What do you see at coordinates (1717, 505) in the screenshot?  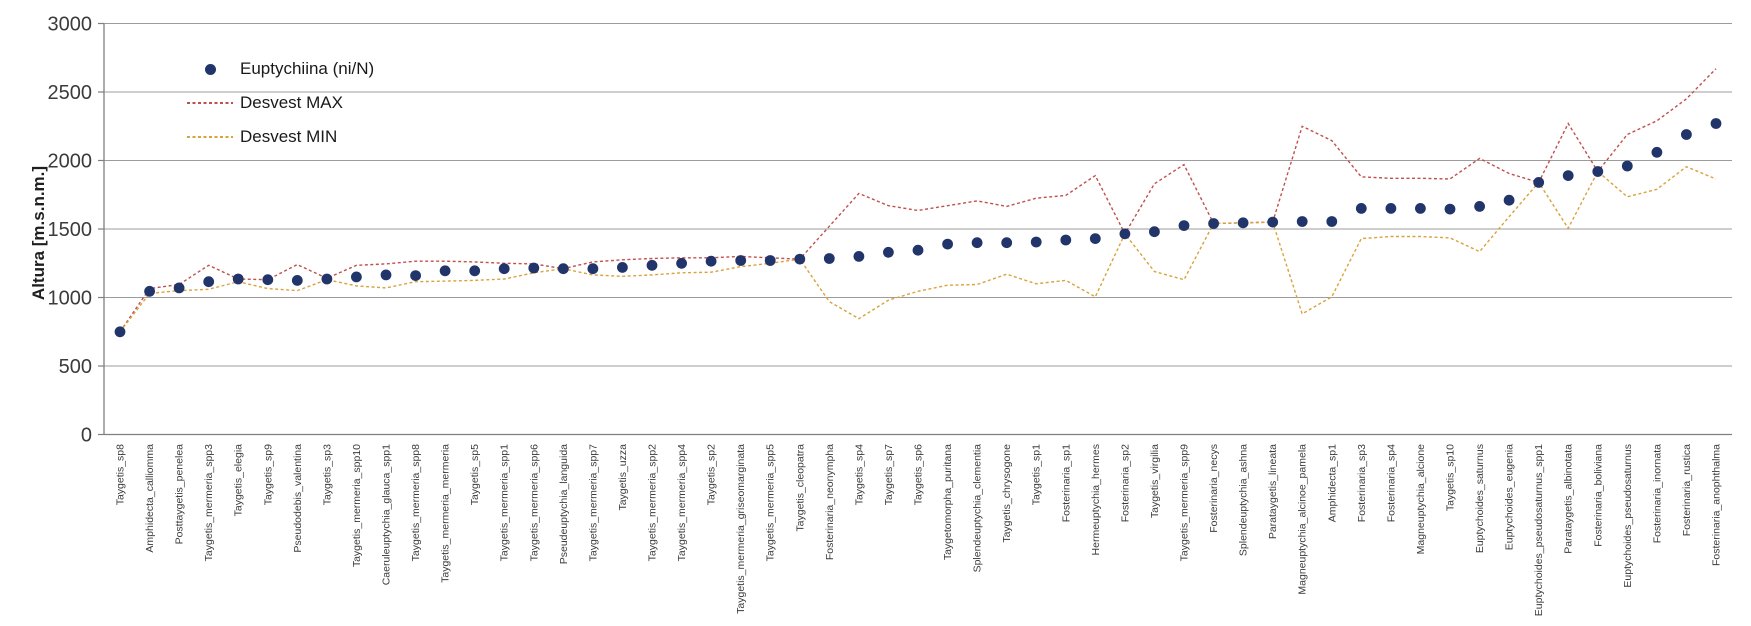 I see `x-category-label: Fosterinaria_anophthalma` at bounding box center [1717, 505].